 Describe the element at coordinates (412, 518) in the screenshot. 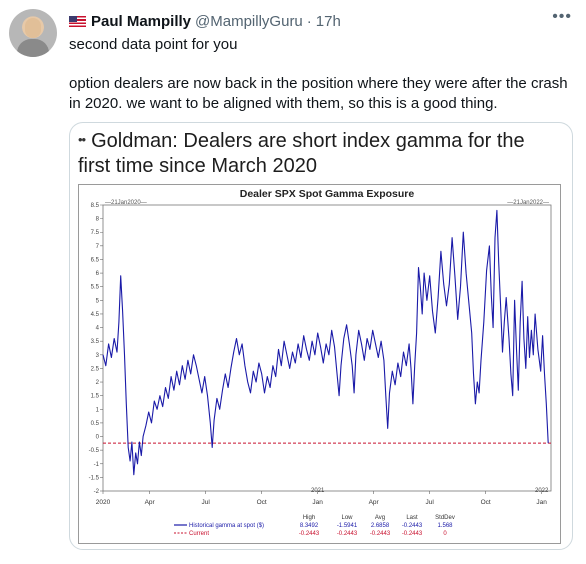

I see `stats-header: Last` at that location.